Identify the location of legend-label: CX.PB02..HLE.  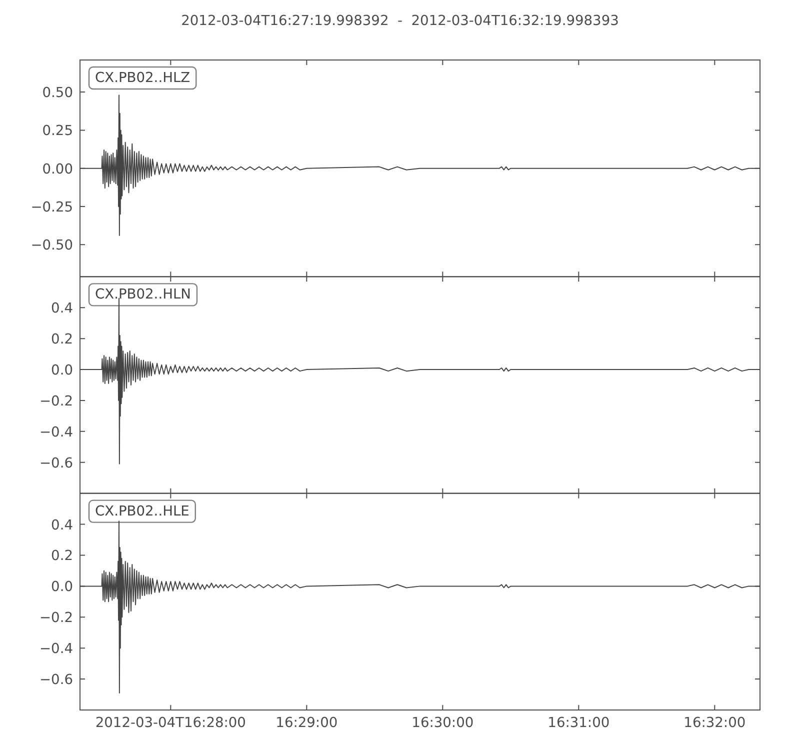
(142, 511).